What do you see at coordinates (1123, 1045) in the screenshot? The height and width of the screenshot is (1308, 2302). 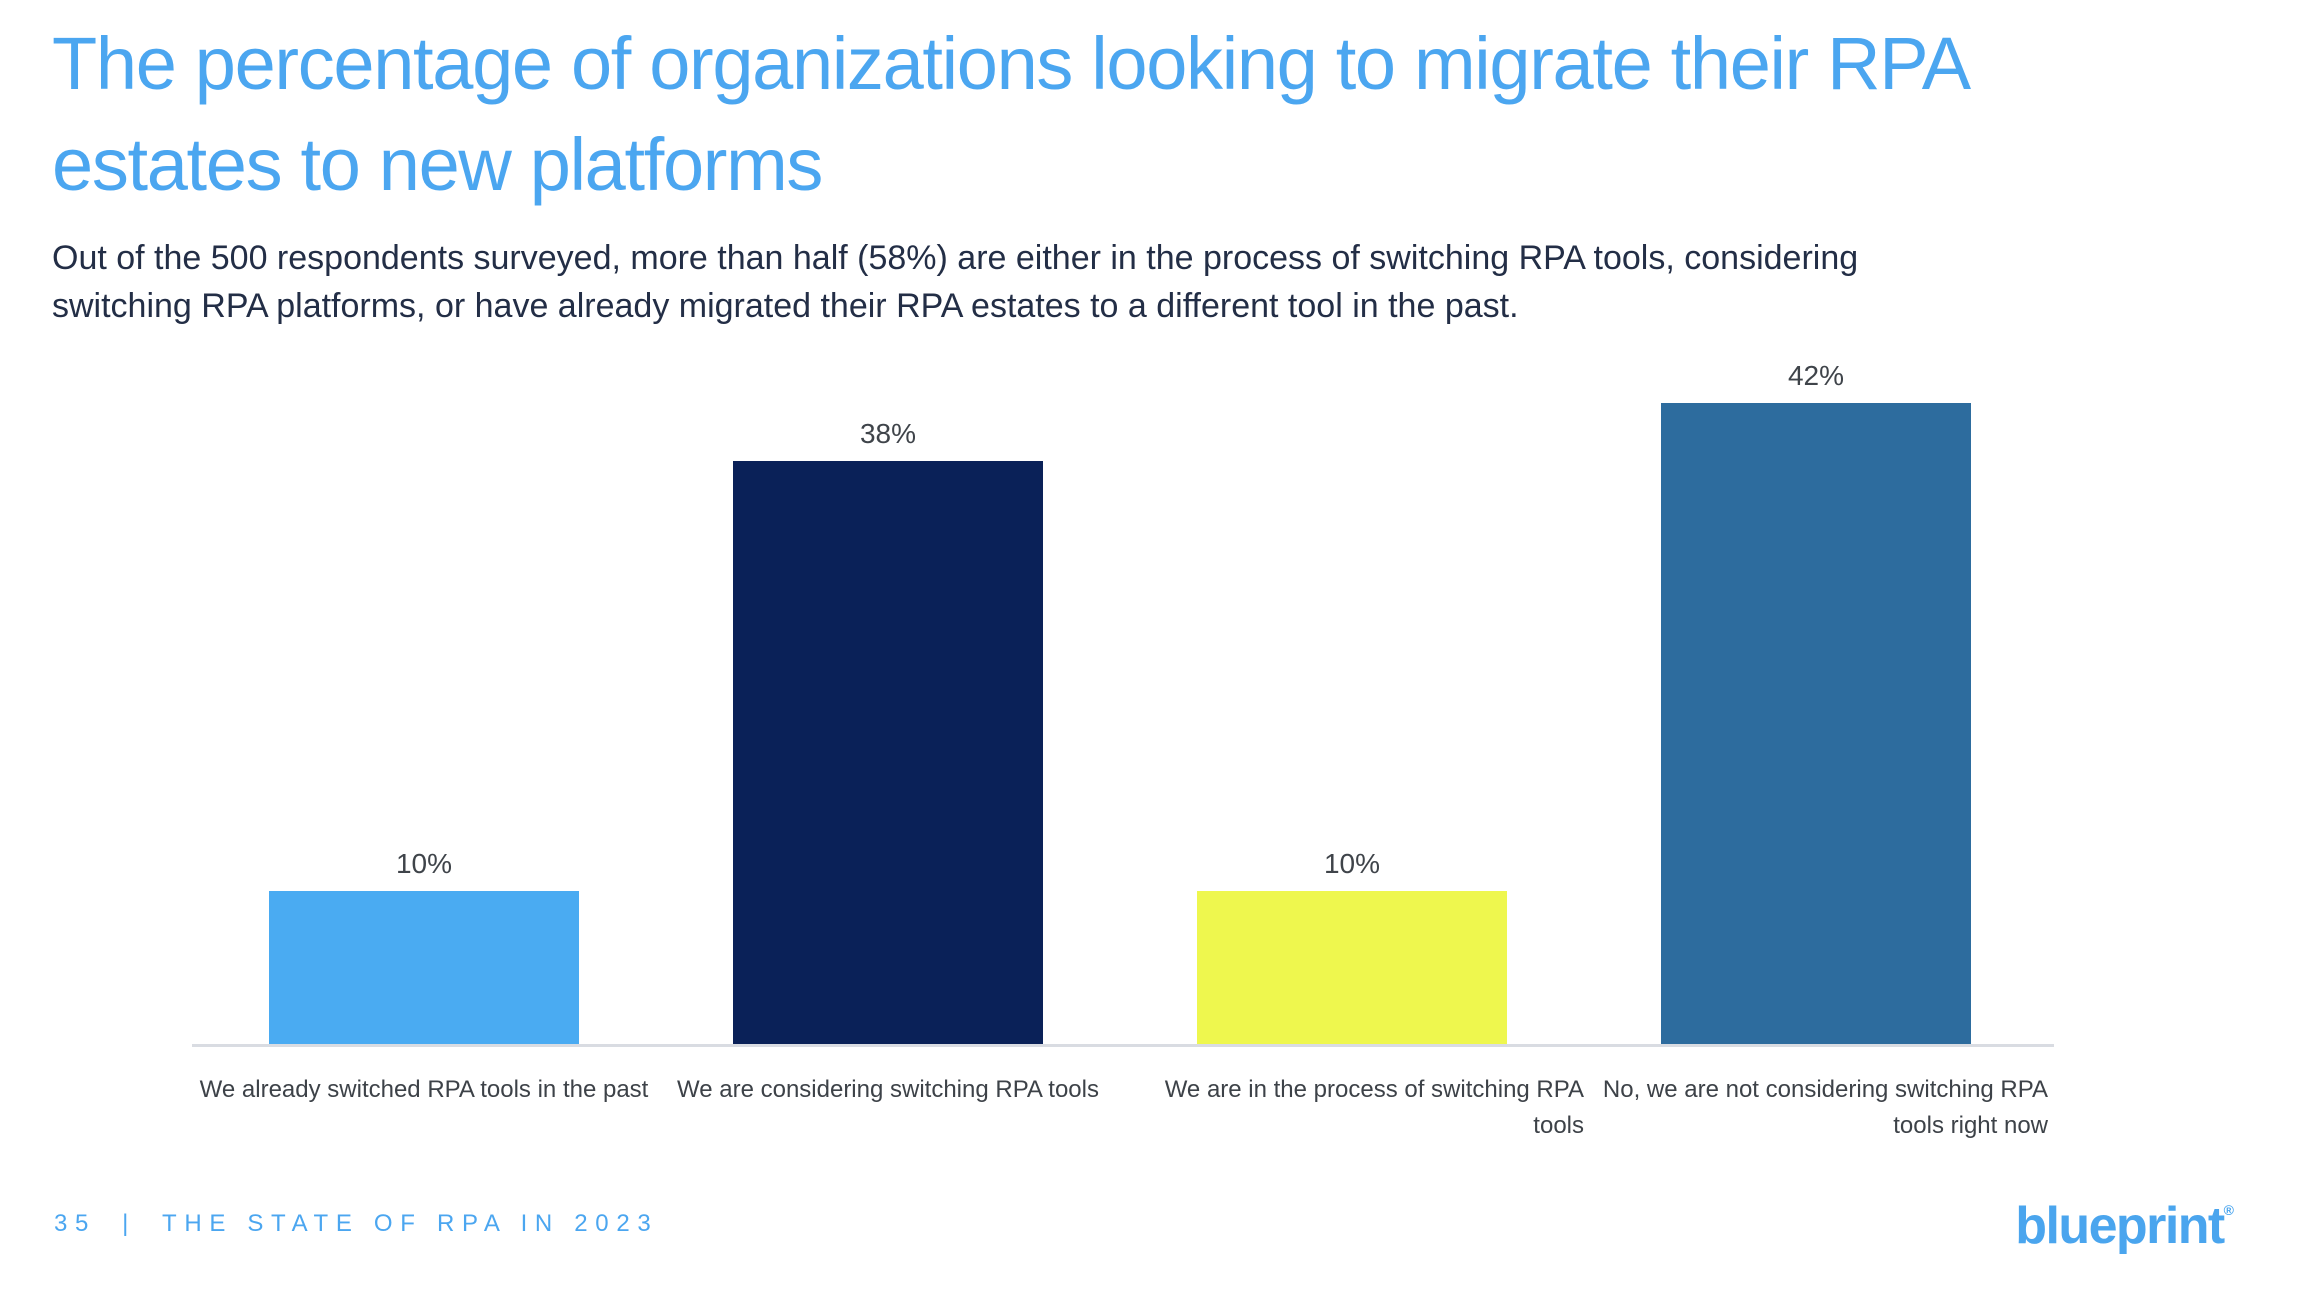 I see `x-axis-line` at bounding box center [1123, 1045].